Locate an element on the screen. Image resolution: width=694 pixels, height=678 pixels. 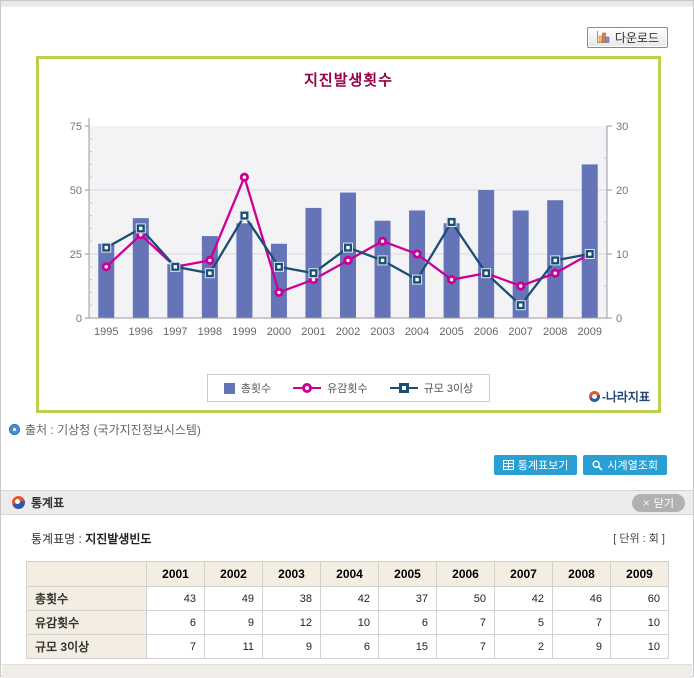
table-cell: 46 is located at coordinates (581, 598).